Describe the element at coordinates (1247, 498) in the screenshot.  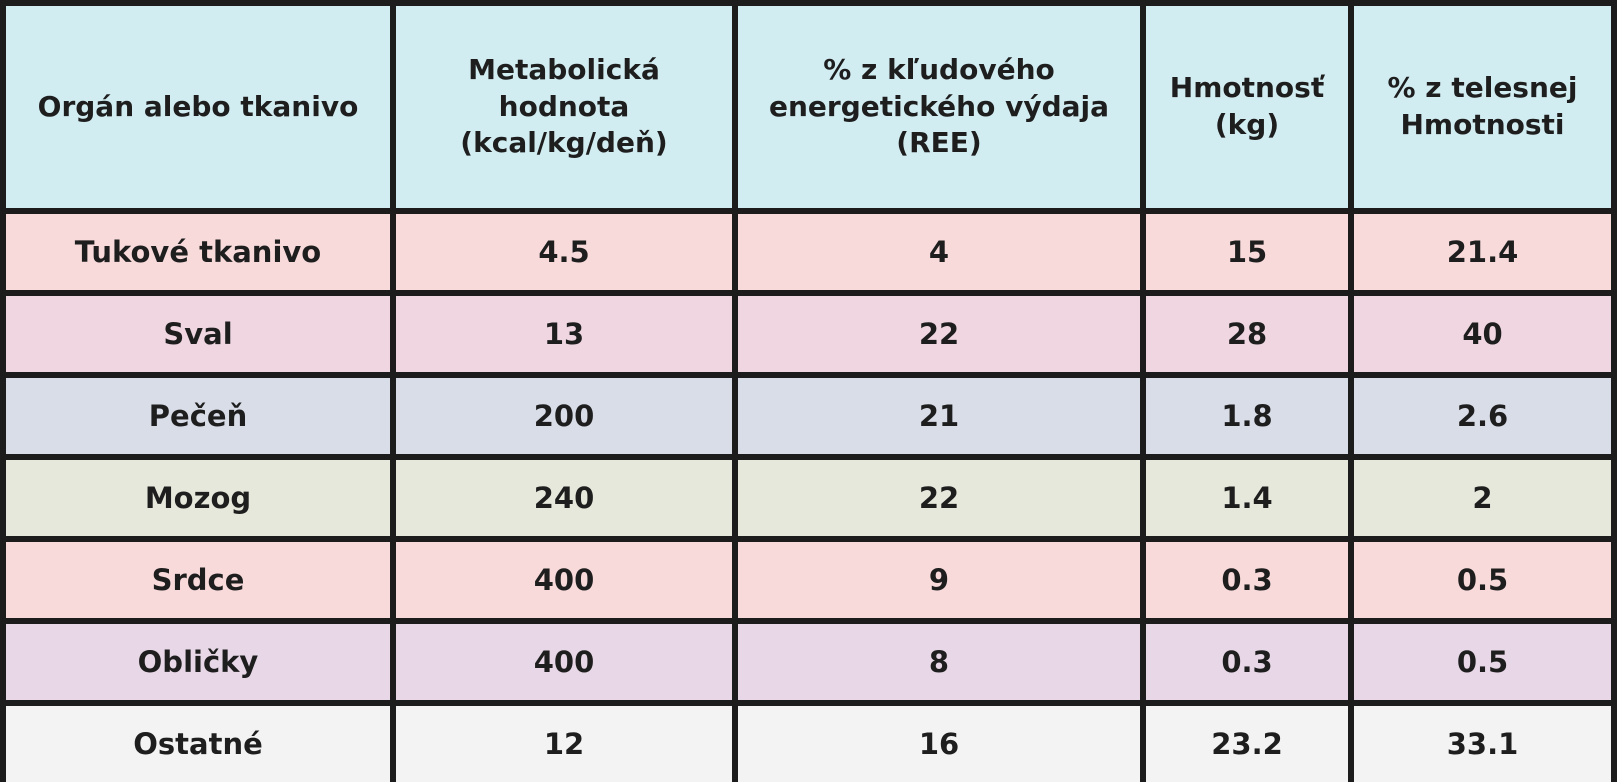
I see `table-cell-mass: 1.4` at that location.